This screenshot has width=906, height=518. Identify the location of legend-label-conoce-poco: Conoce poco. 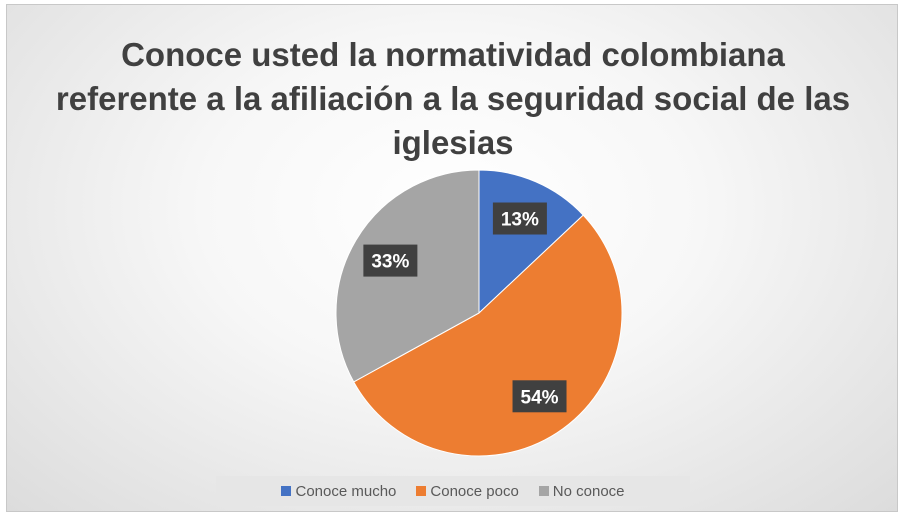
(474, 491).